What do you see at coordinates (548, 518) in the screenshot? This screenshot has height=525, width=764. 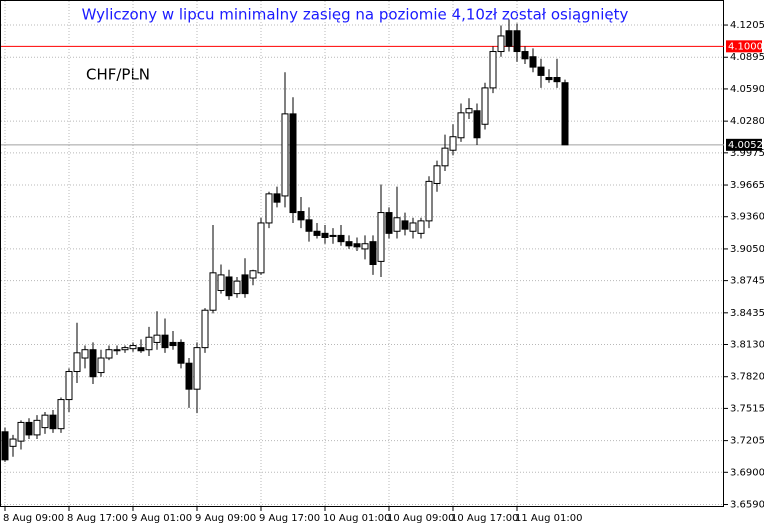 I see `x-tick-label: 11 Aug 01:00` at bounding box center [548, 518].